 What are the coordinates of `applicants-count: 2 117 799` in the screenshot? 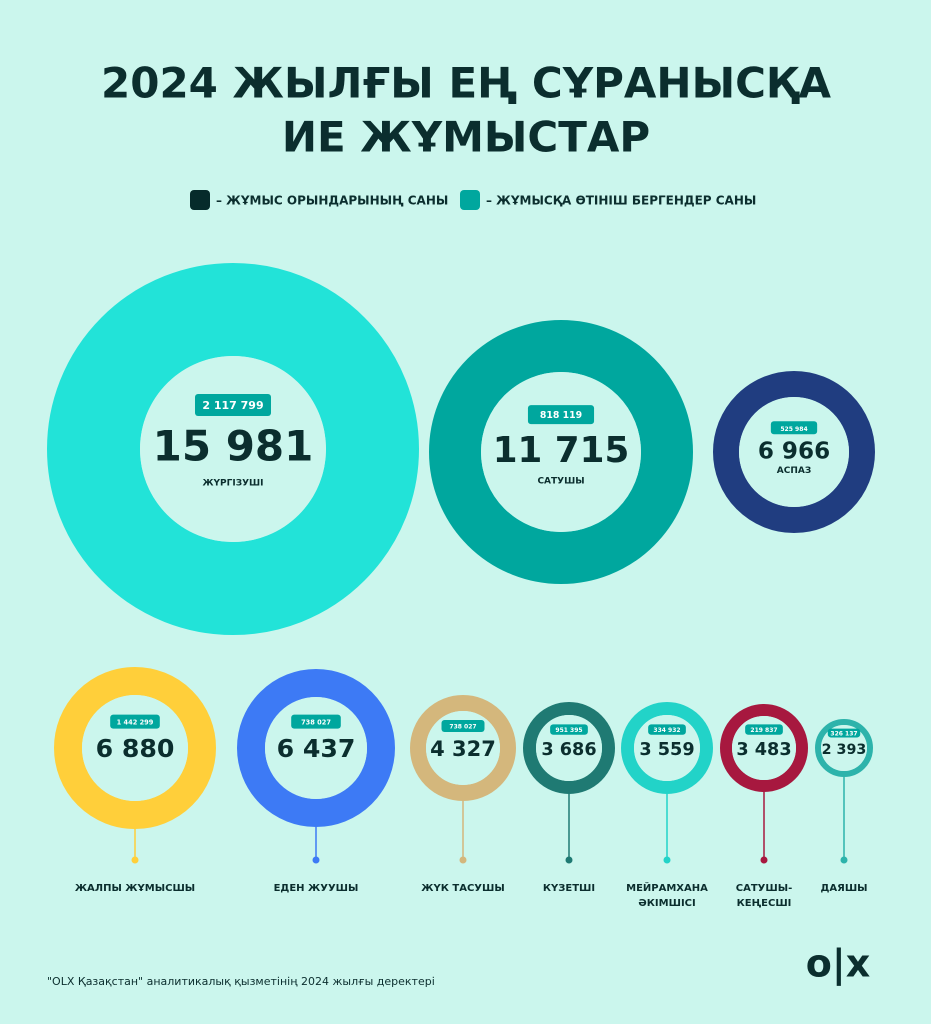 It's located at (232, 405).